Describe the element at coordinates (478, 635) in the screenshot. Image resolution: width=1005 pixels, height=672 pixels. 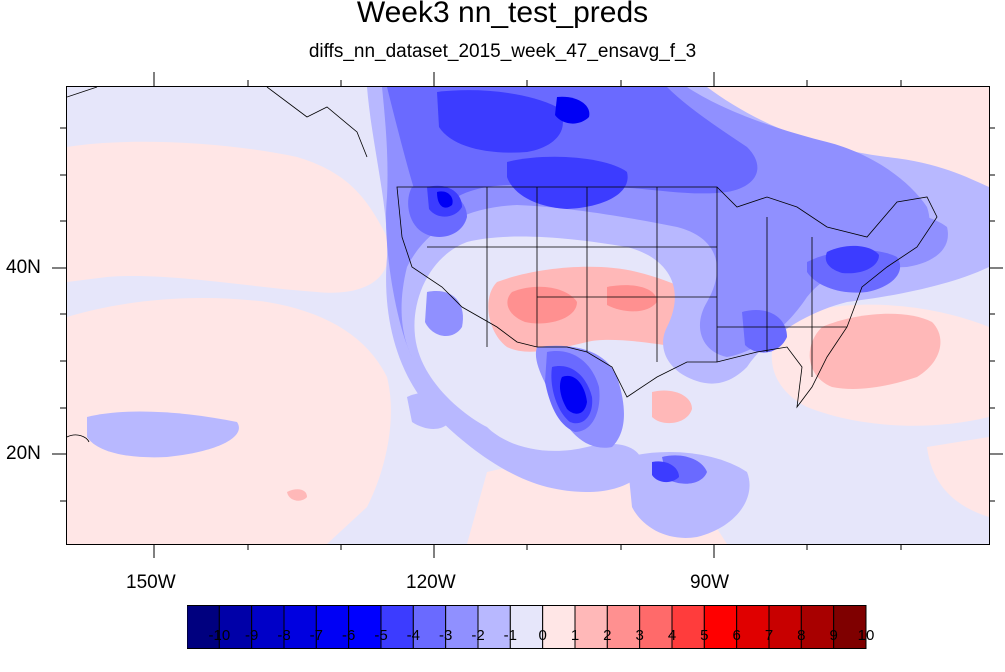
I see `colorbar-label: -2` at that location.